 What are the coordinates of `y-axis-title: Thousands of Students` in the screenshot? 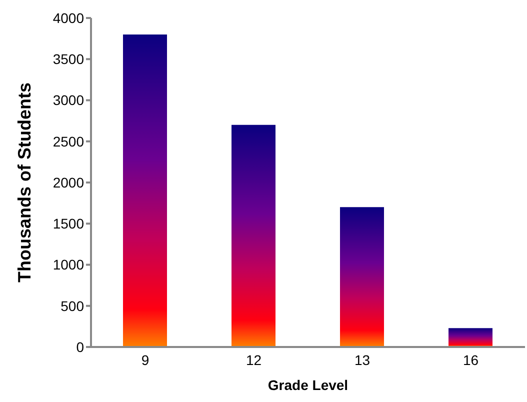 It's located at (24, 182).